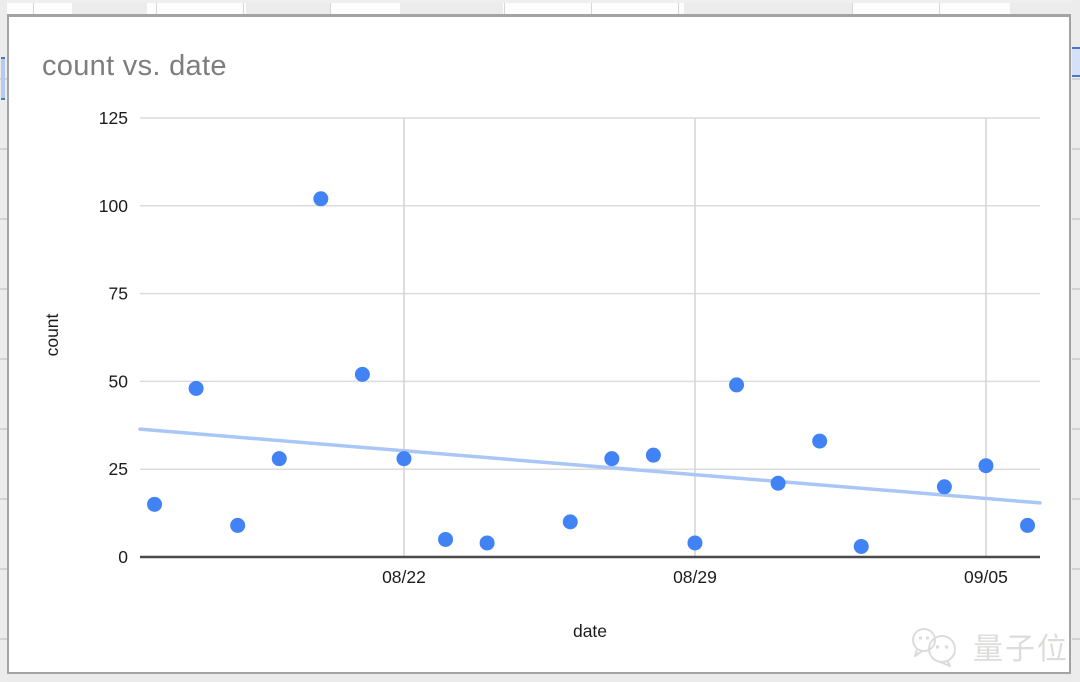 The height and width of the screenshot is (682, 1080). What do you see at coordinates (695, 577) in the screenshot?
I see `x-tick-label: 08/29` at bounding box center [695, 577].